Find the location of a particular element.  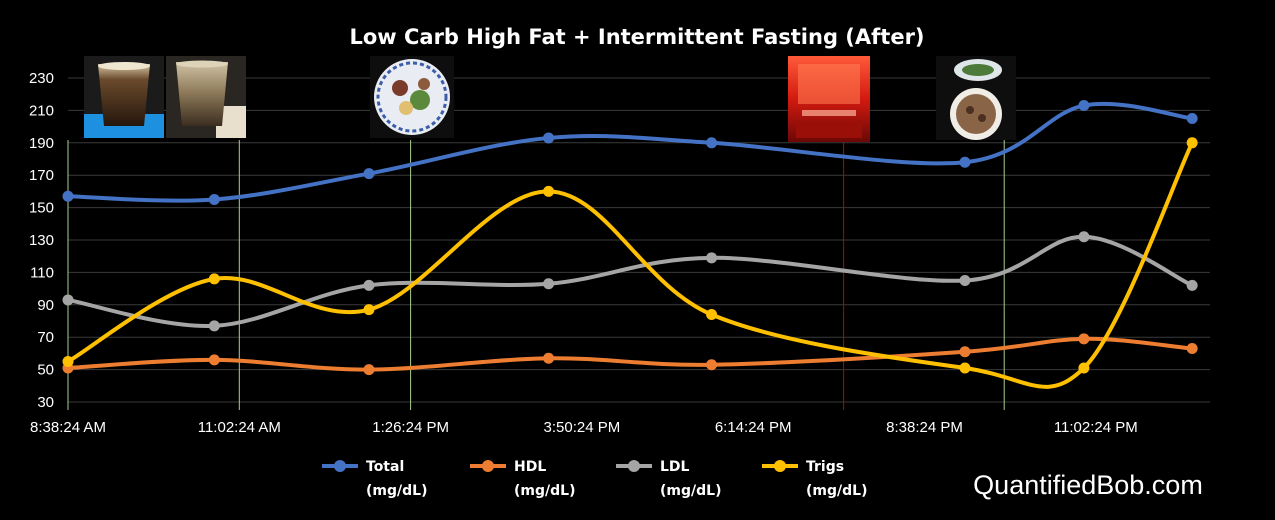

legend-label: Total is located at coordinates (385, 467).